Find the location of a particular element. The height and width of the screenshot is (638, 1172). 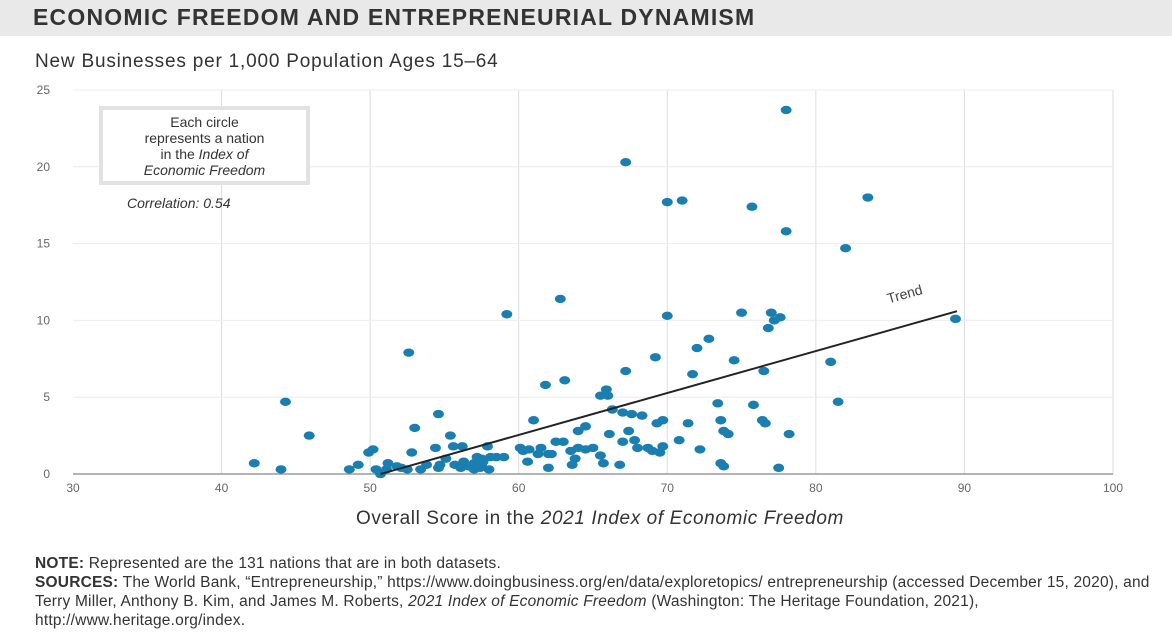

x-axis-label-prefix: Overall Score in the is located at coordinates (448, 518).